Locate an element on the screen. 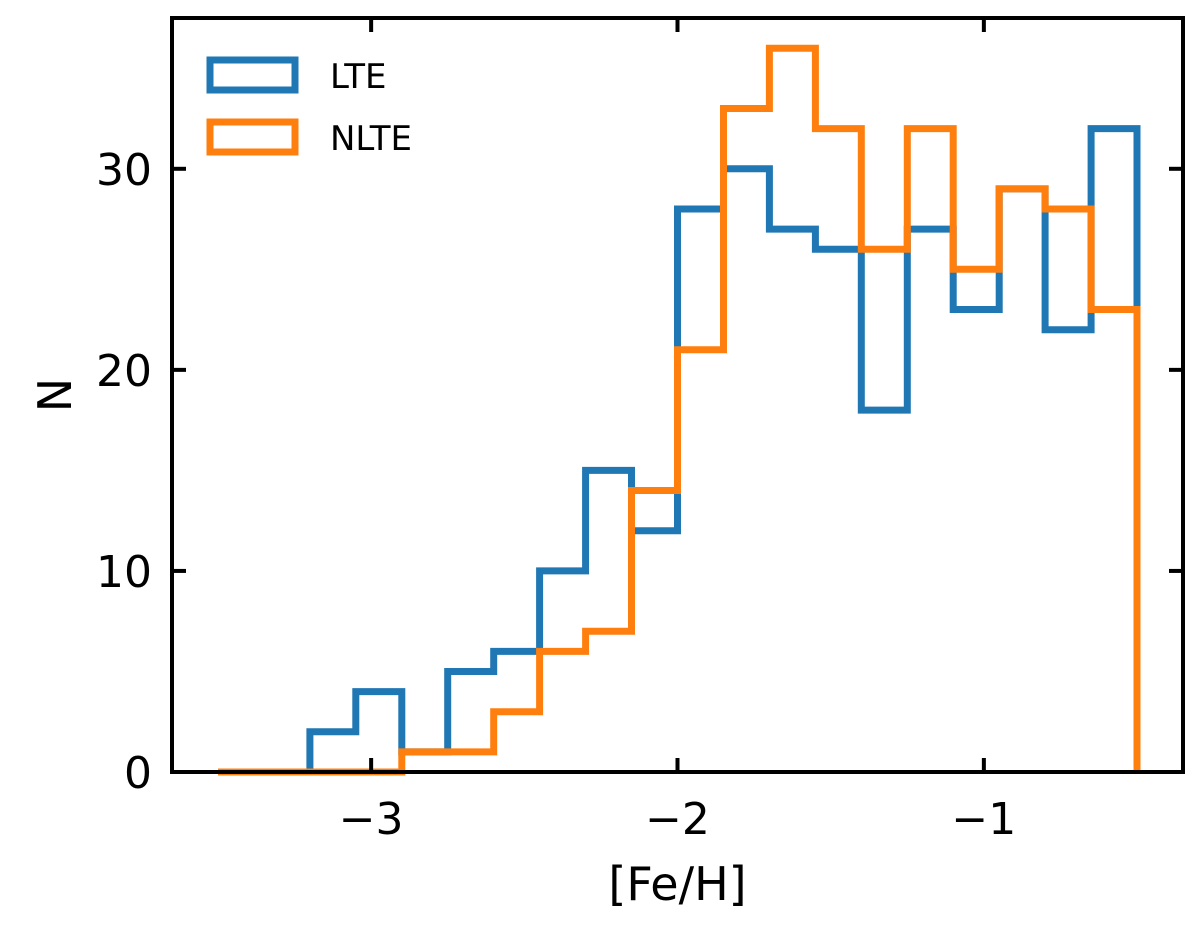  legend-swatch-lte is located at coordinates (252, 75).